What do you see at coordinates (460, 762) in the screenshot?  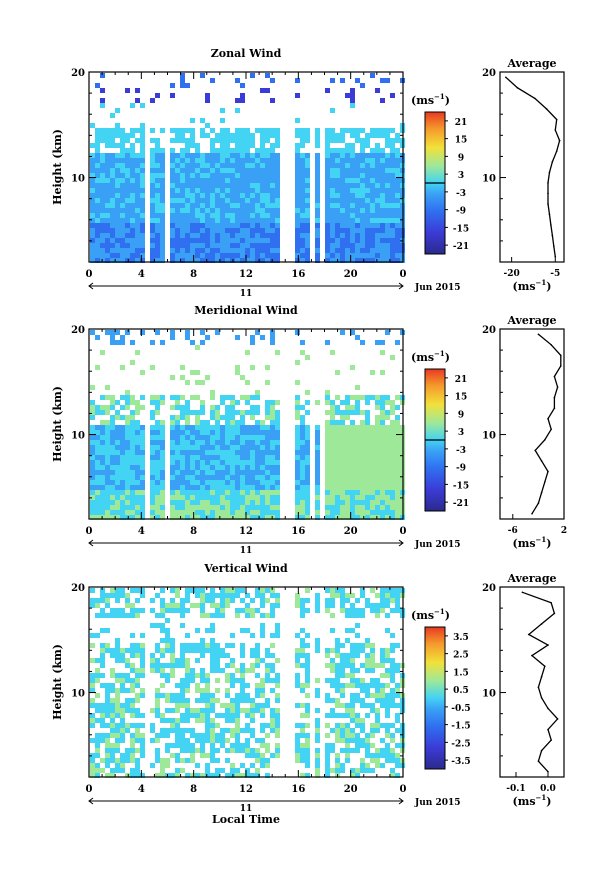 I see `colorbar-tick-label: -3.5` at bounding box center [460, 762].